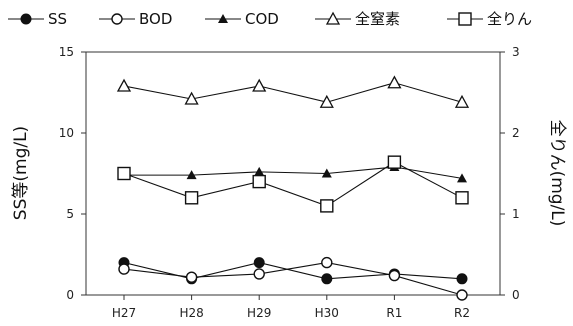  I want to click on x-tick-label: H27, so click(124, 313).